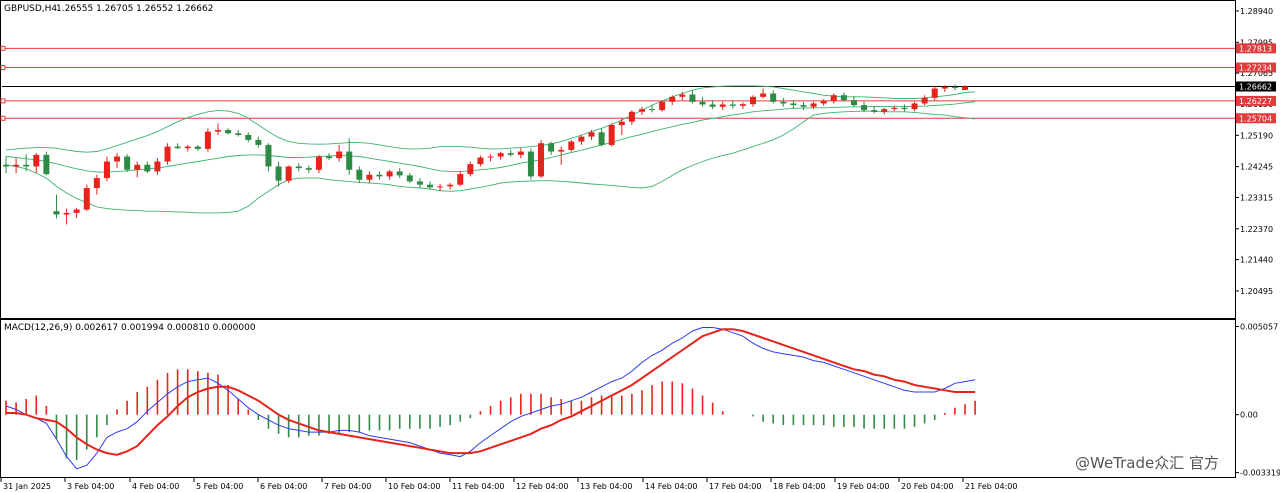 Image resolution: width=1280 pixels, height=493 pixels. I want to click on time-tick-label-12: 18 Feb 04:00, so click(799, 486).